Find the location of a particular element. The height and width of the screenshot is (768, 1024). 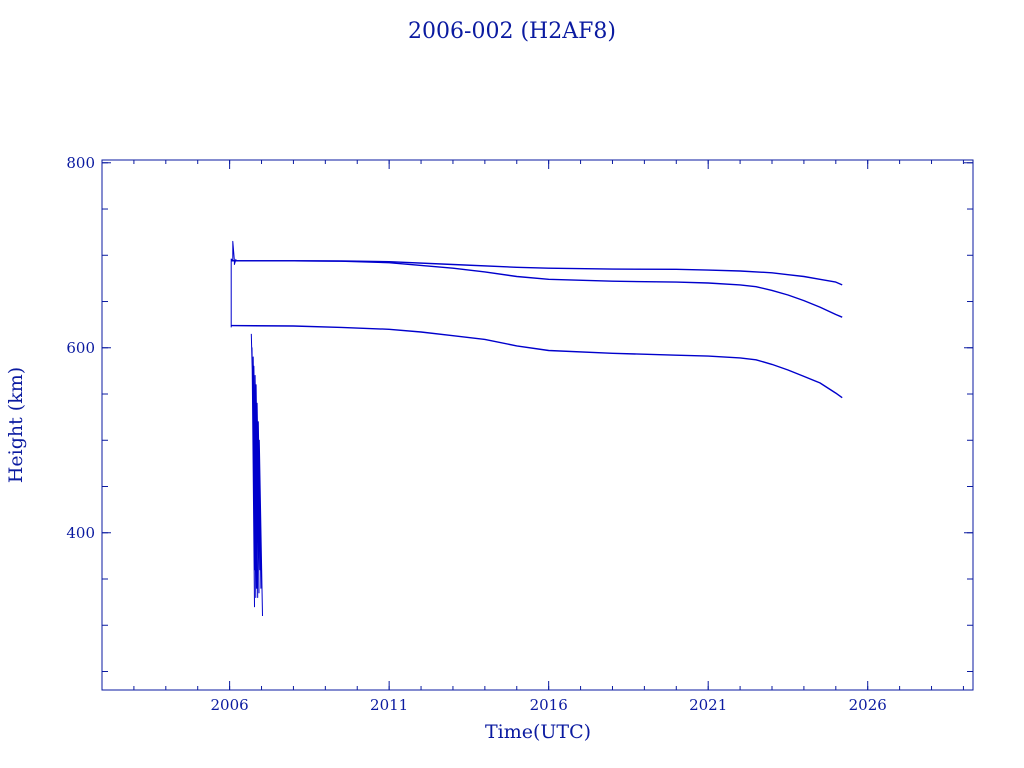

x-tick-label: 2006 is located at coordinates (230, 705).